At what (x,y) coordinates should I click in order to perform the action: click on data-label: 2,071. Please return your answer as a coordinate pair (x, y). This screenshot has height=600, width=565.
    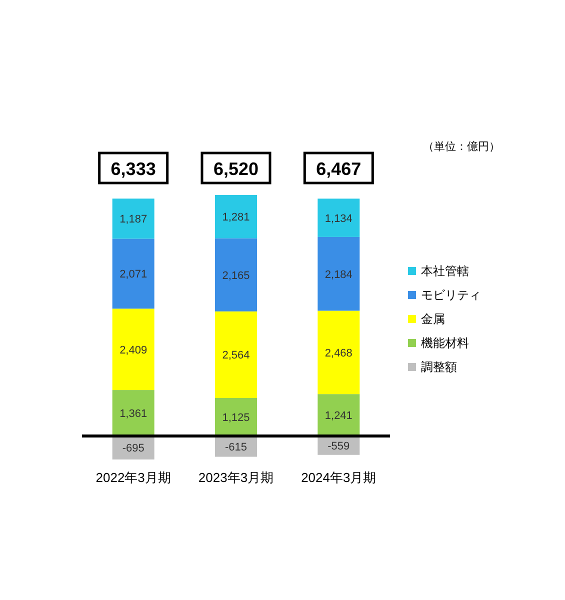
    Looking at the image, I should click on (134, 274).